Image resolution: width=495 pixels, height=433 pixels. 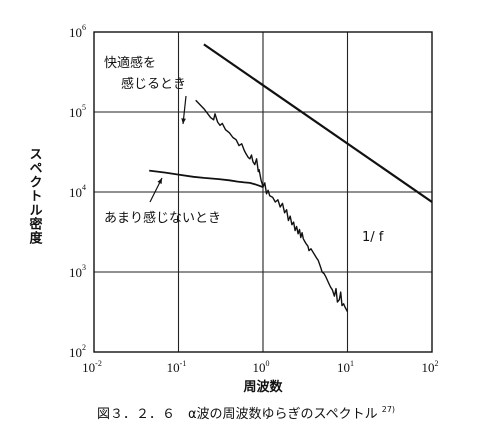 I want to click on annotation-one-over-f: 1/ f, so click(x=373, y=237).